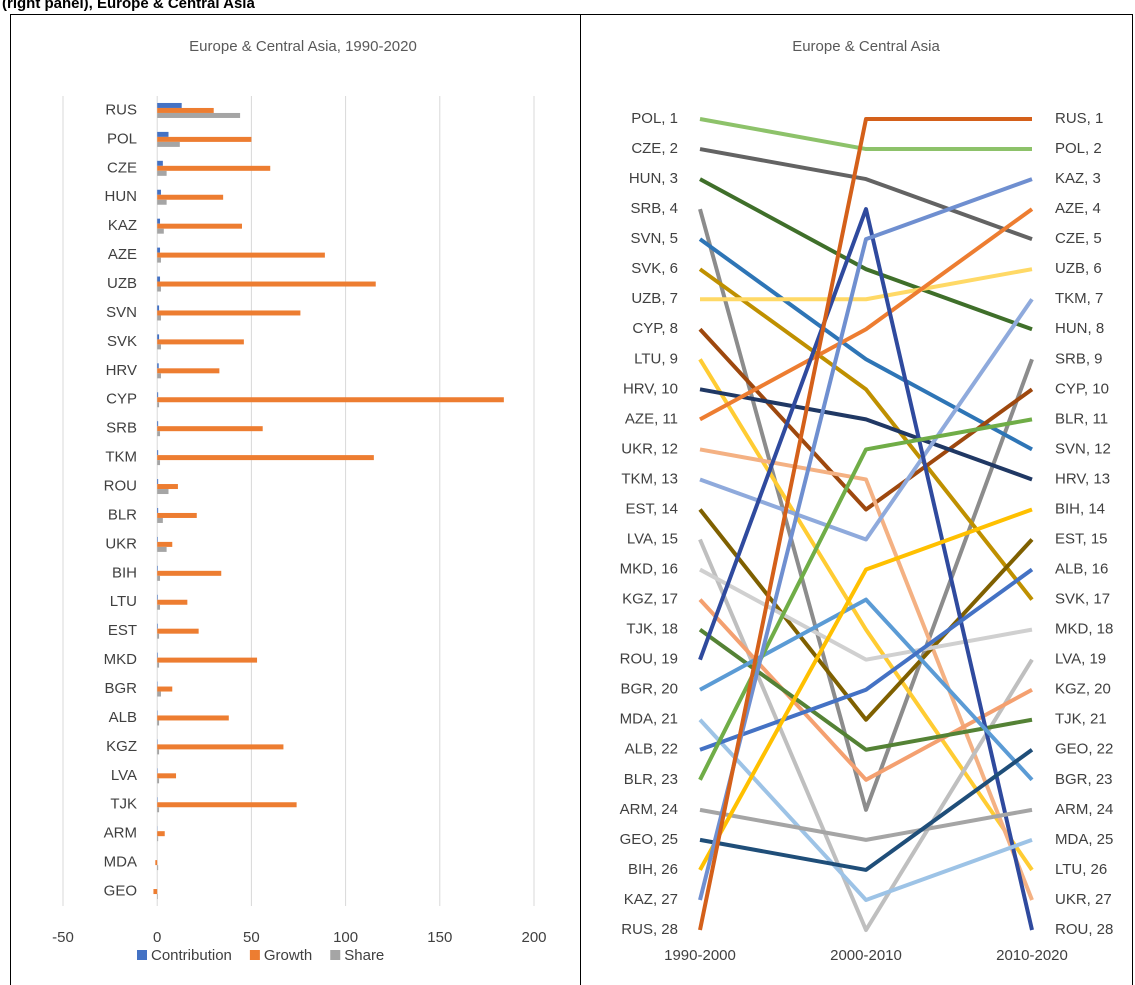 Image resolution: width=1135 pixels, height=985 pixels. What do you see at coordinates (124, 572) in the screenshot?
I see `y-tick-label: BIH` at bounding box center [124, 572].